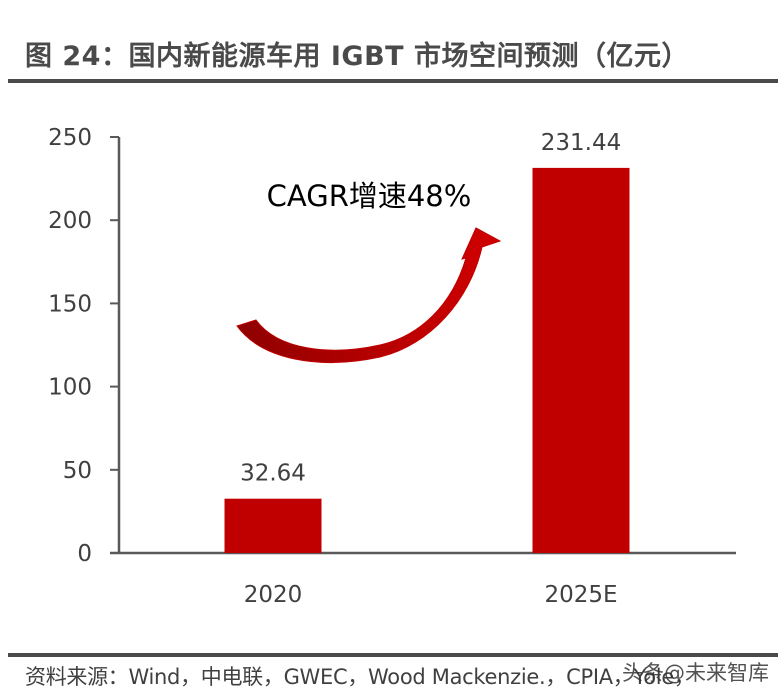 The image size is (782, 699). I want to click on cagr-annotation: CAGR增速48%, so click(369, 196).